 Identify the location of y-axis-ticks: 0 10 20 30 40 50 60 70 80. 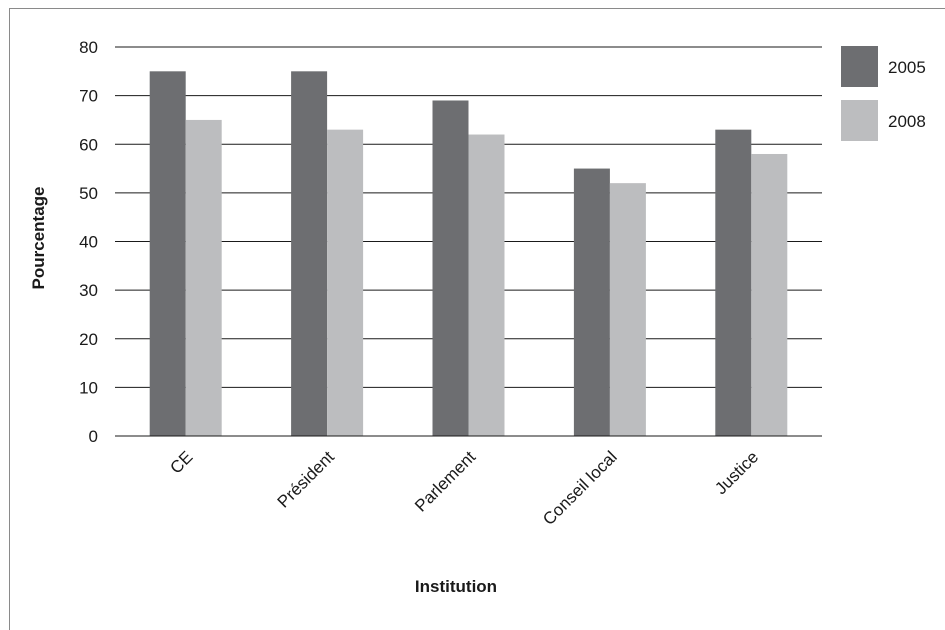
(88, 242).